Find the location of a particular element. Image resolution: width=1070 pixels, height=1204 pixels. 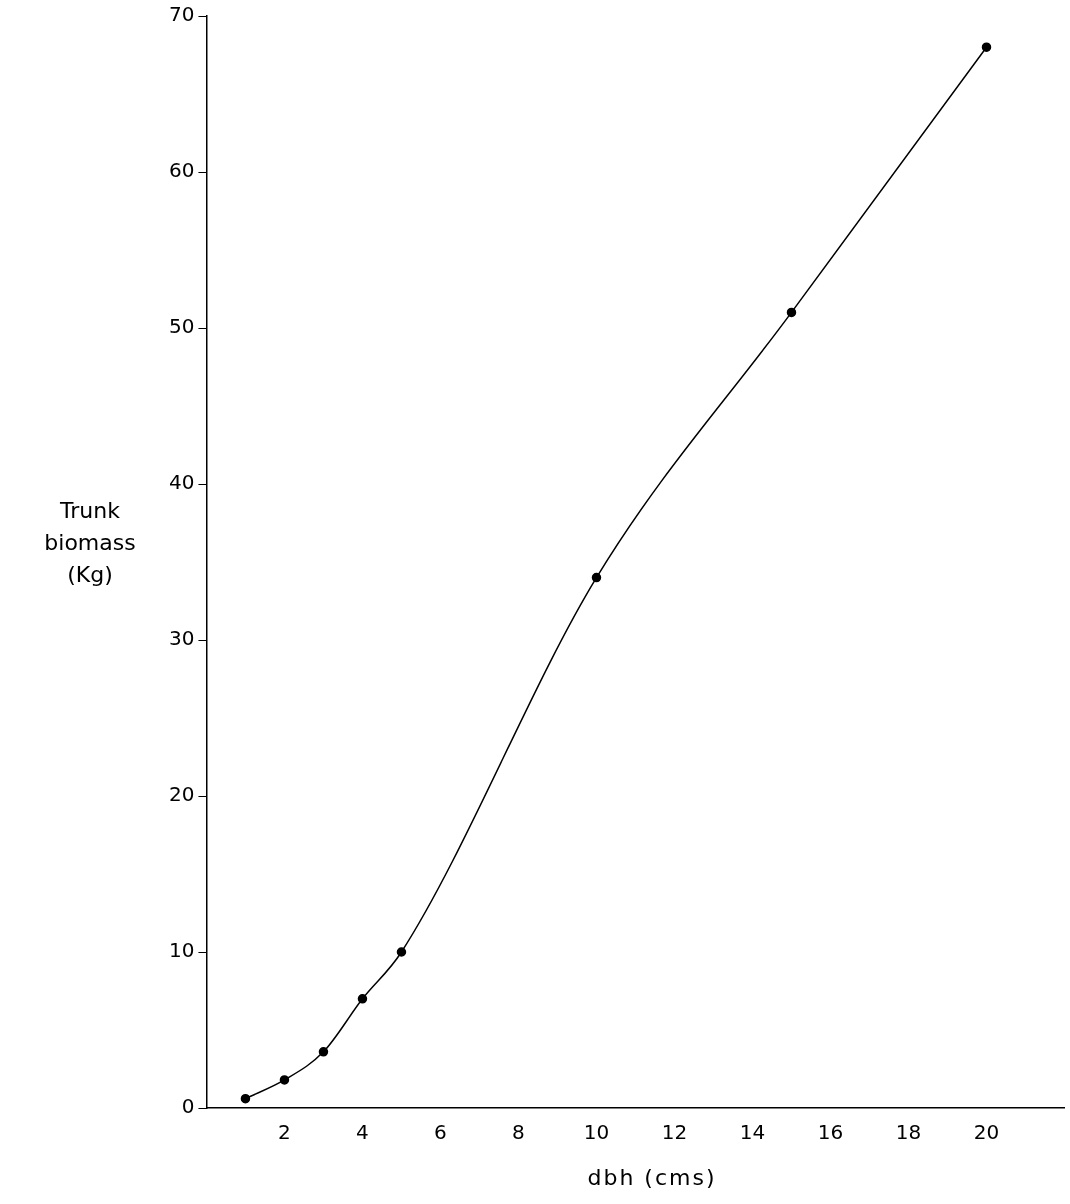

x-tick-label: 16 is located at coordinates (830, 1132).